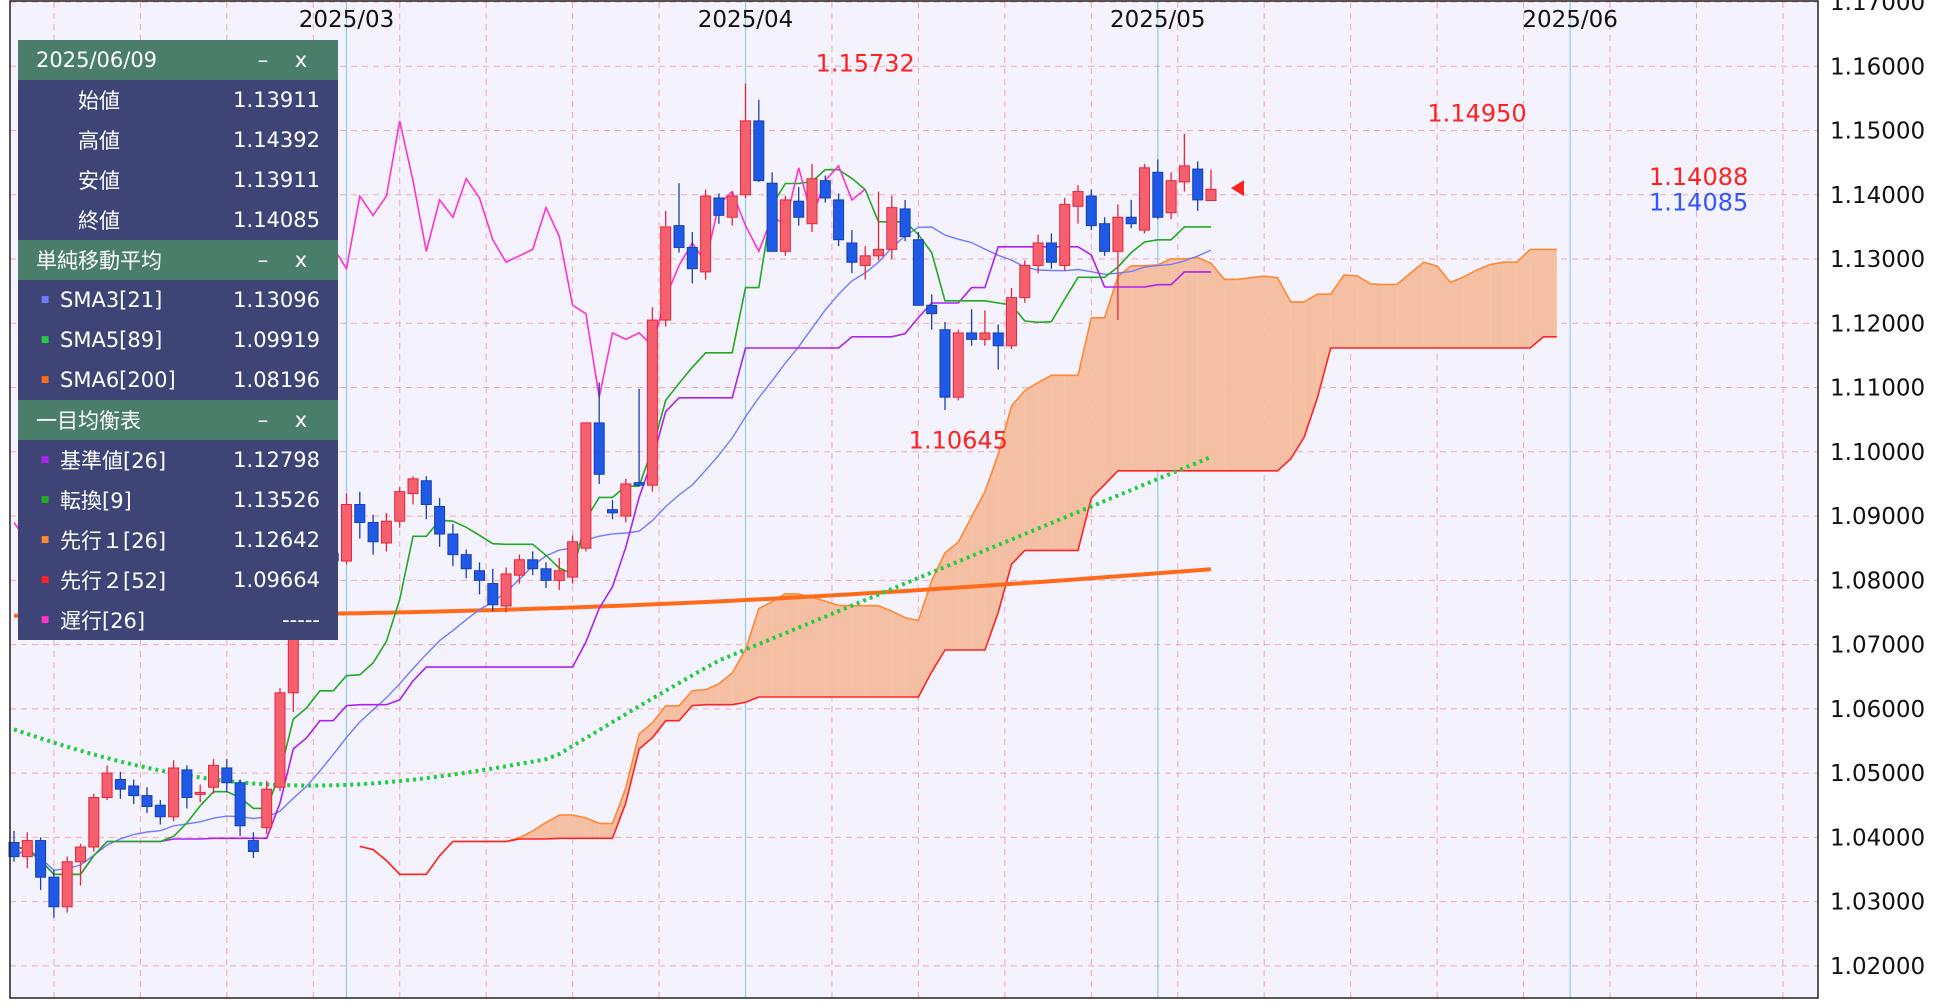  I want to click on ohlc-row-high: 高値 1.14392, so click(178, 140).